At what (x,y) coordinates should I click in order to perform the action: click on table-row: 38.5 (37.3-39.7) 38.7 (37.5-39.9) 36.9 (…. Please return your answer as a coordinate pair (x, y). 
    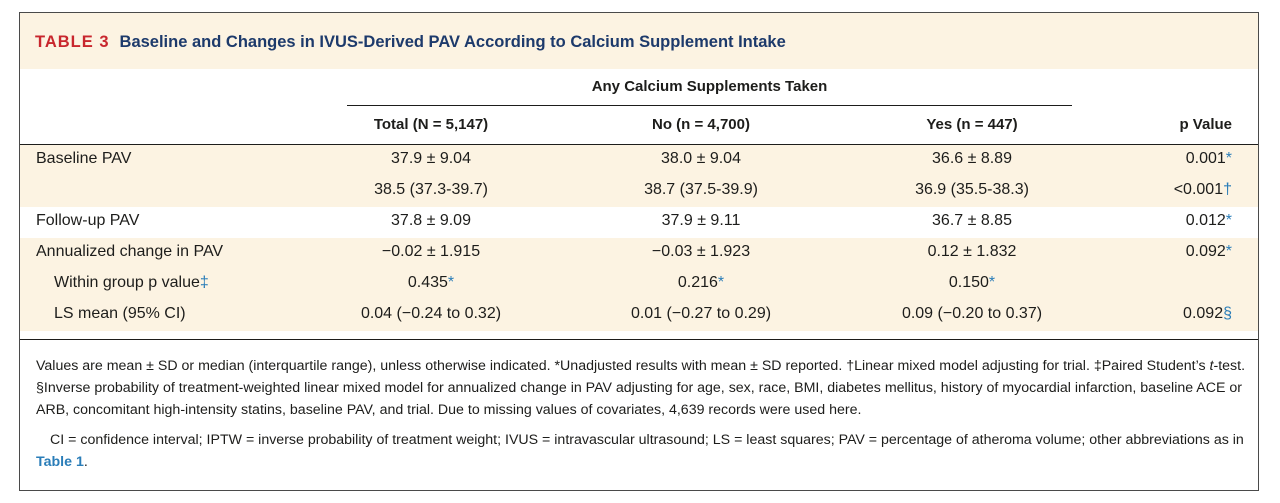
    Looking at the image, I should click on (639, 191).